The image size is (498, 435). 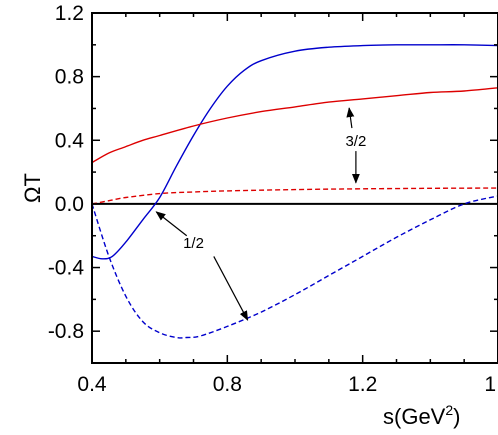 I want to click on x-tick-label: 0.8, so click(x=227, y=384).